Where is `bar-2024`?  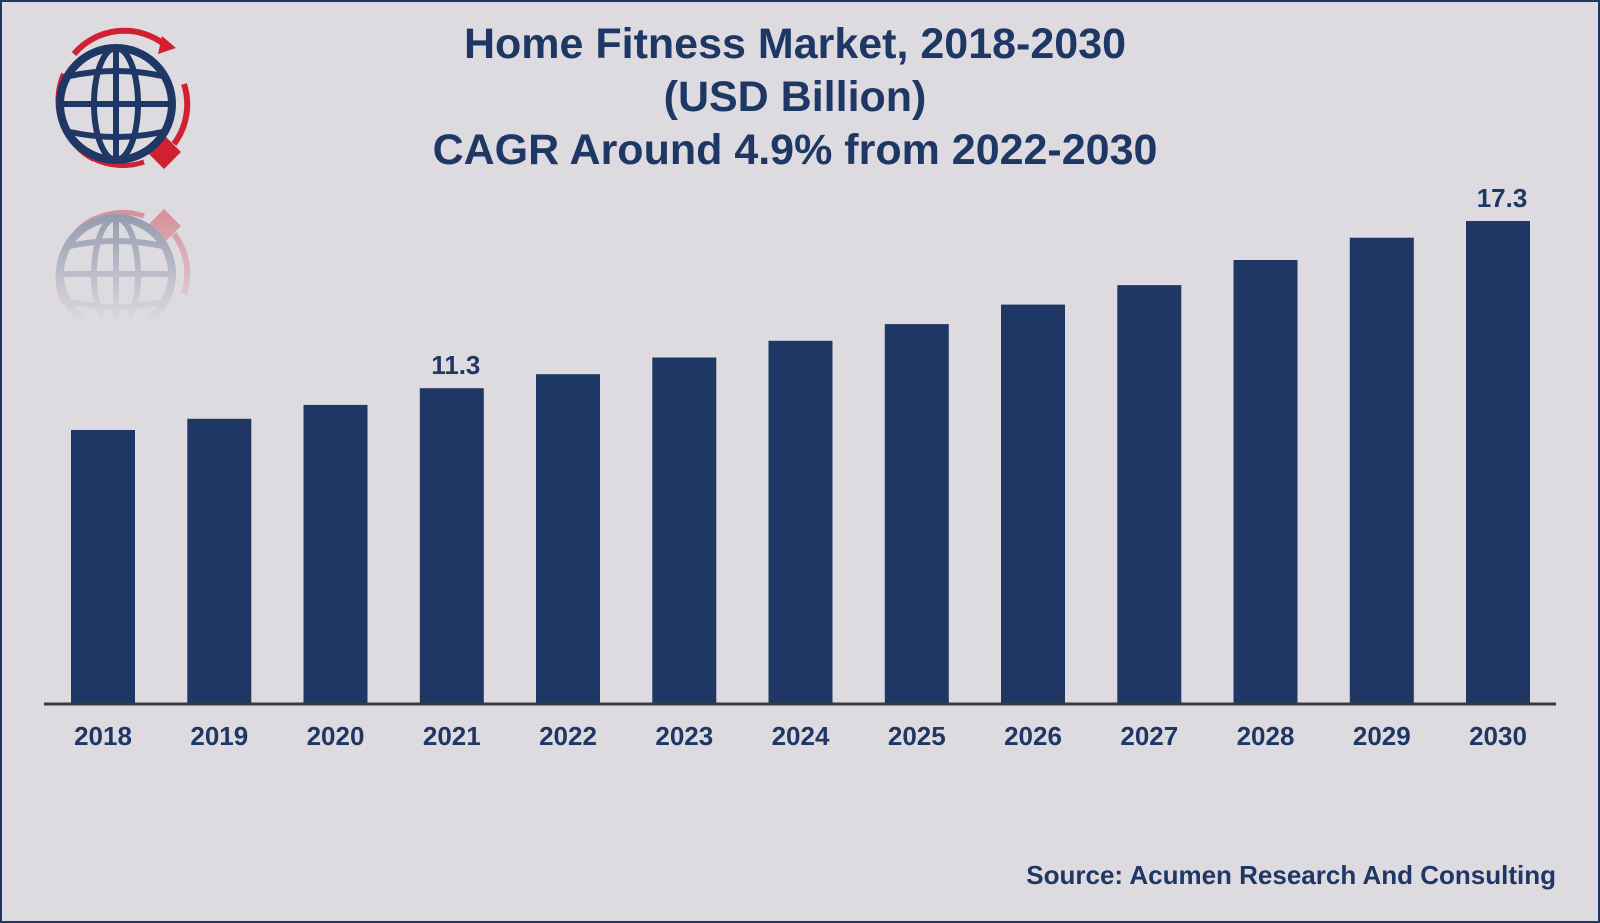 bar-2024 is located at coordinates (800, 521).